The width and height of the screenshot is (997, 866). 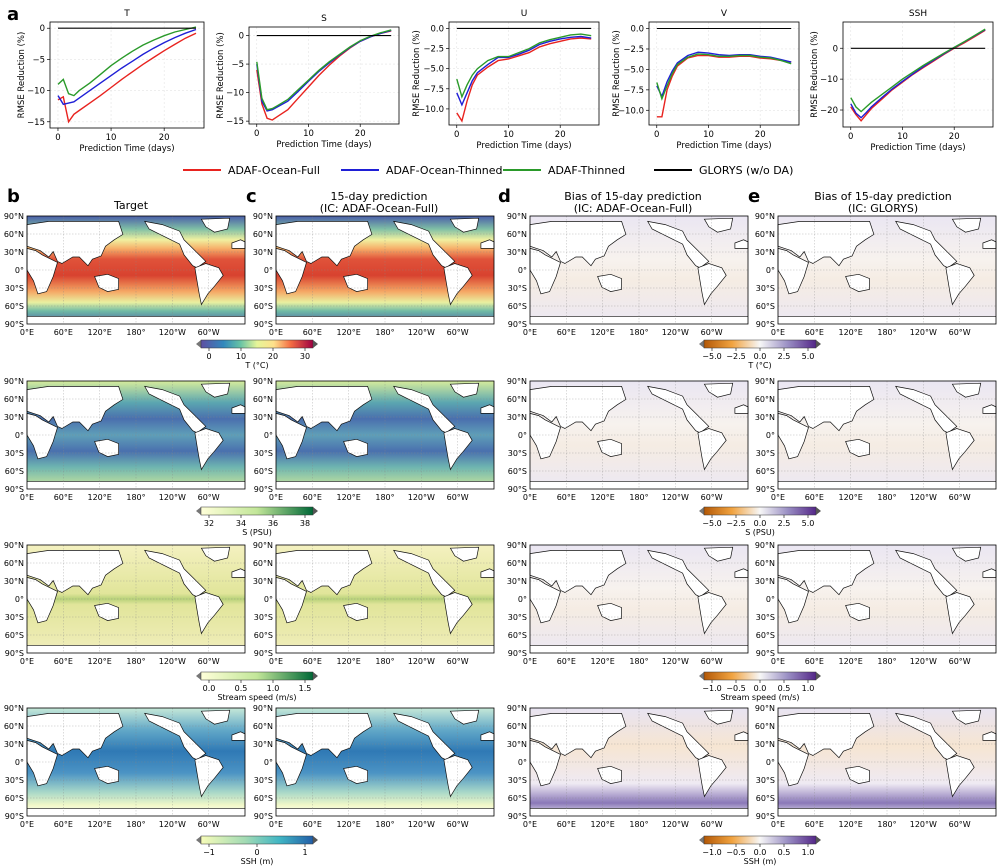 What do you see at coordinates (760, 356) in the screenshot?
I see `colorbar-tick-label: 0.0` at bounding box center [760, 356].